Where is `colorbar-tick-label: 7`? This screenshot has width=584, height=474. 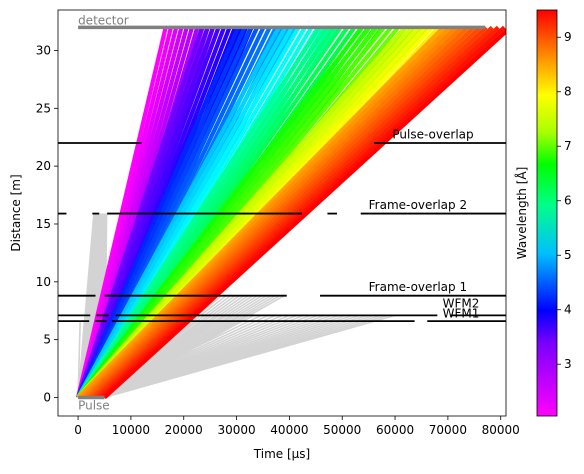 colorbar-tick-label: 7 is located at coordinates (568, 146).